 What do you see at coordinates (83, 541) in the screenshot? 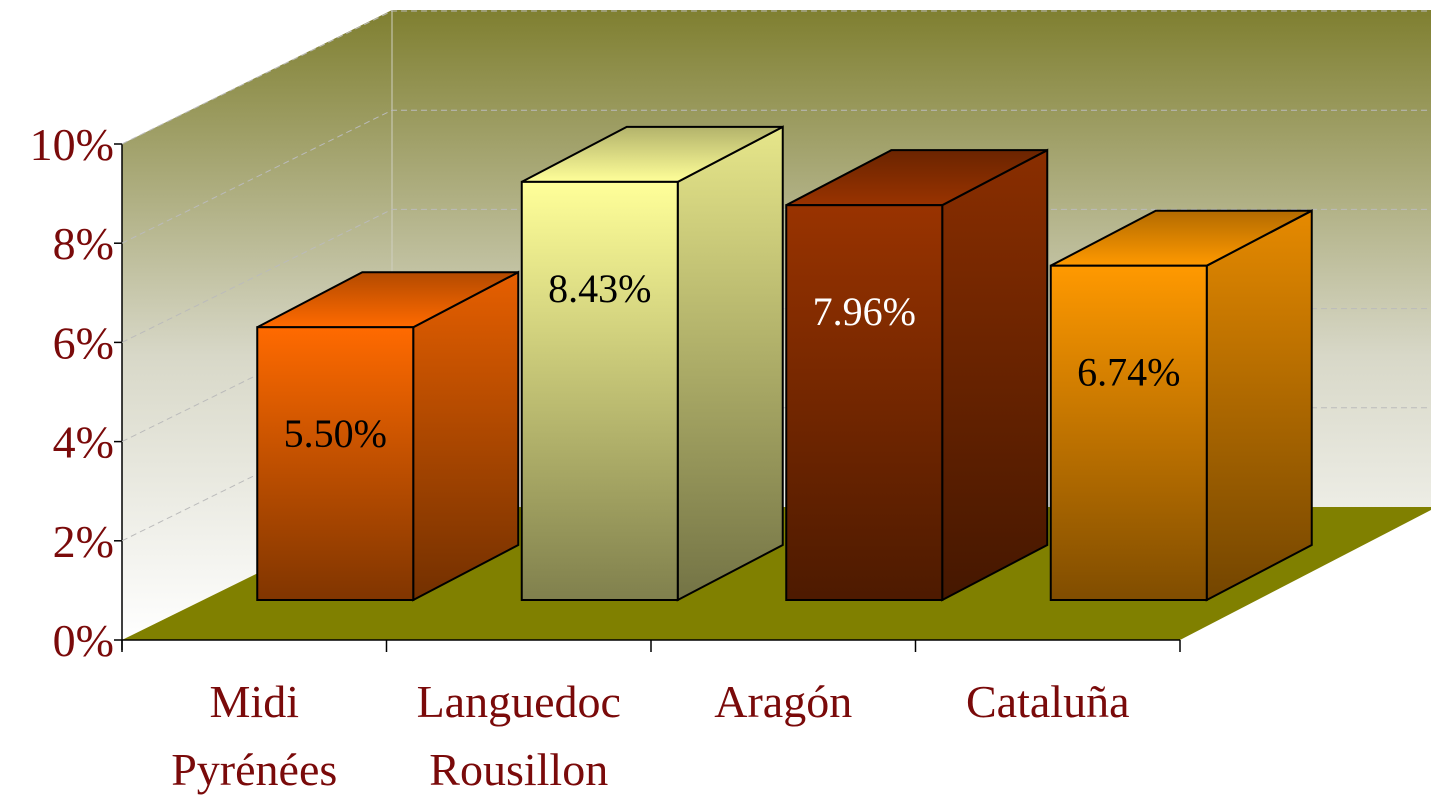
I see `y-tick-label: 2%` at bounding box center [83, 541].